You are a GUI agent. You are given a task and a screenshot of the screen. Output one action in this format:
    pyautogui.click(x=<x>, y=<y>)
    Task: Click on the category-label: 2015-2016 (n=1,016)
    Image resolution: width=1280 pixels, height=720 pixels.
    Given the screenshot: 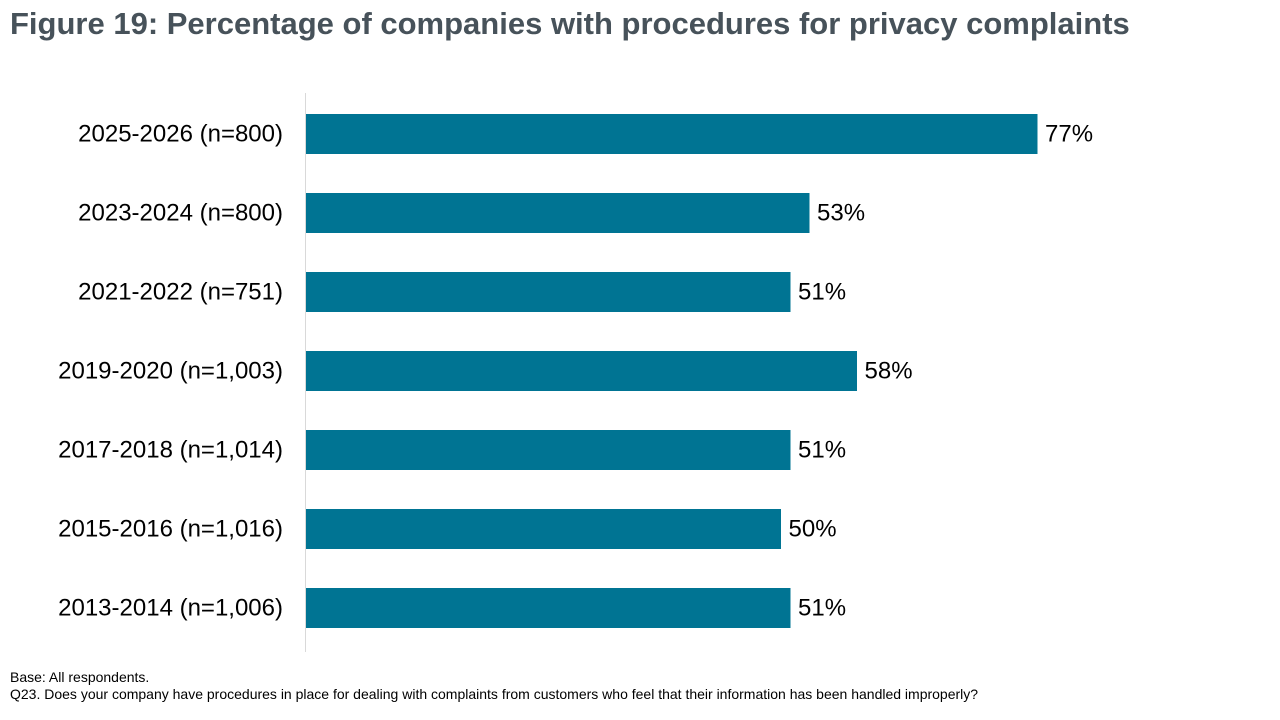 What is the action you would take?
    pyautogui.click(x=170, y=529)
    